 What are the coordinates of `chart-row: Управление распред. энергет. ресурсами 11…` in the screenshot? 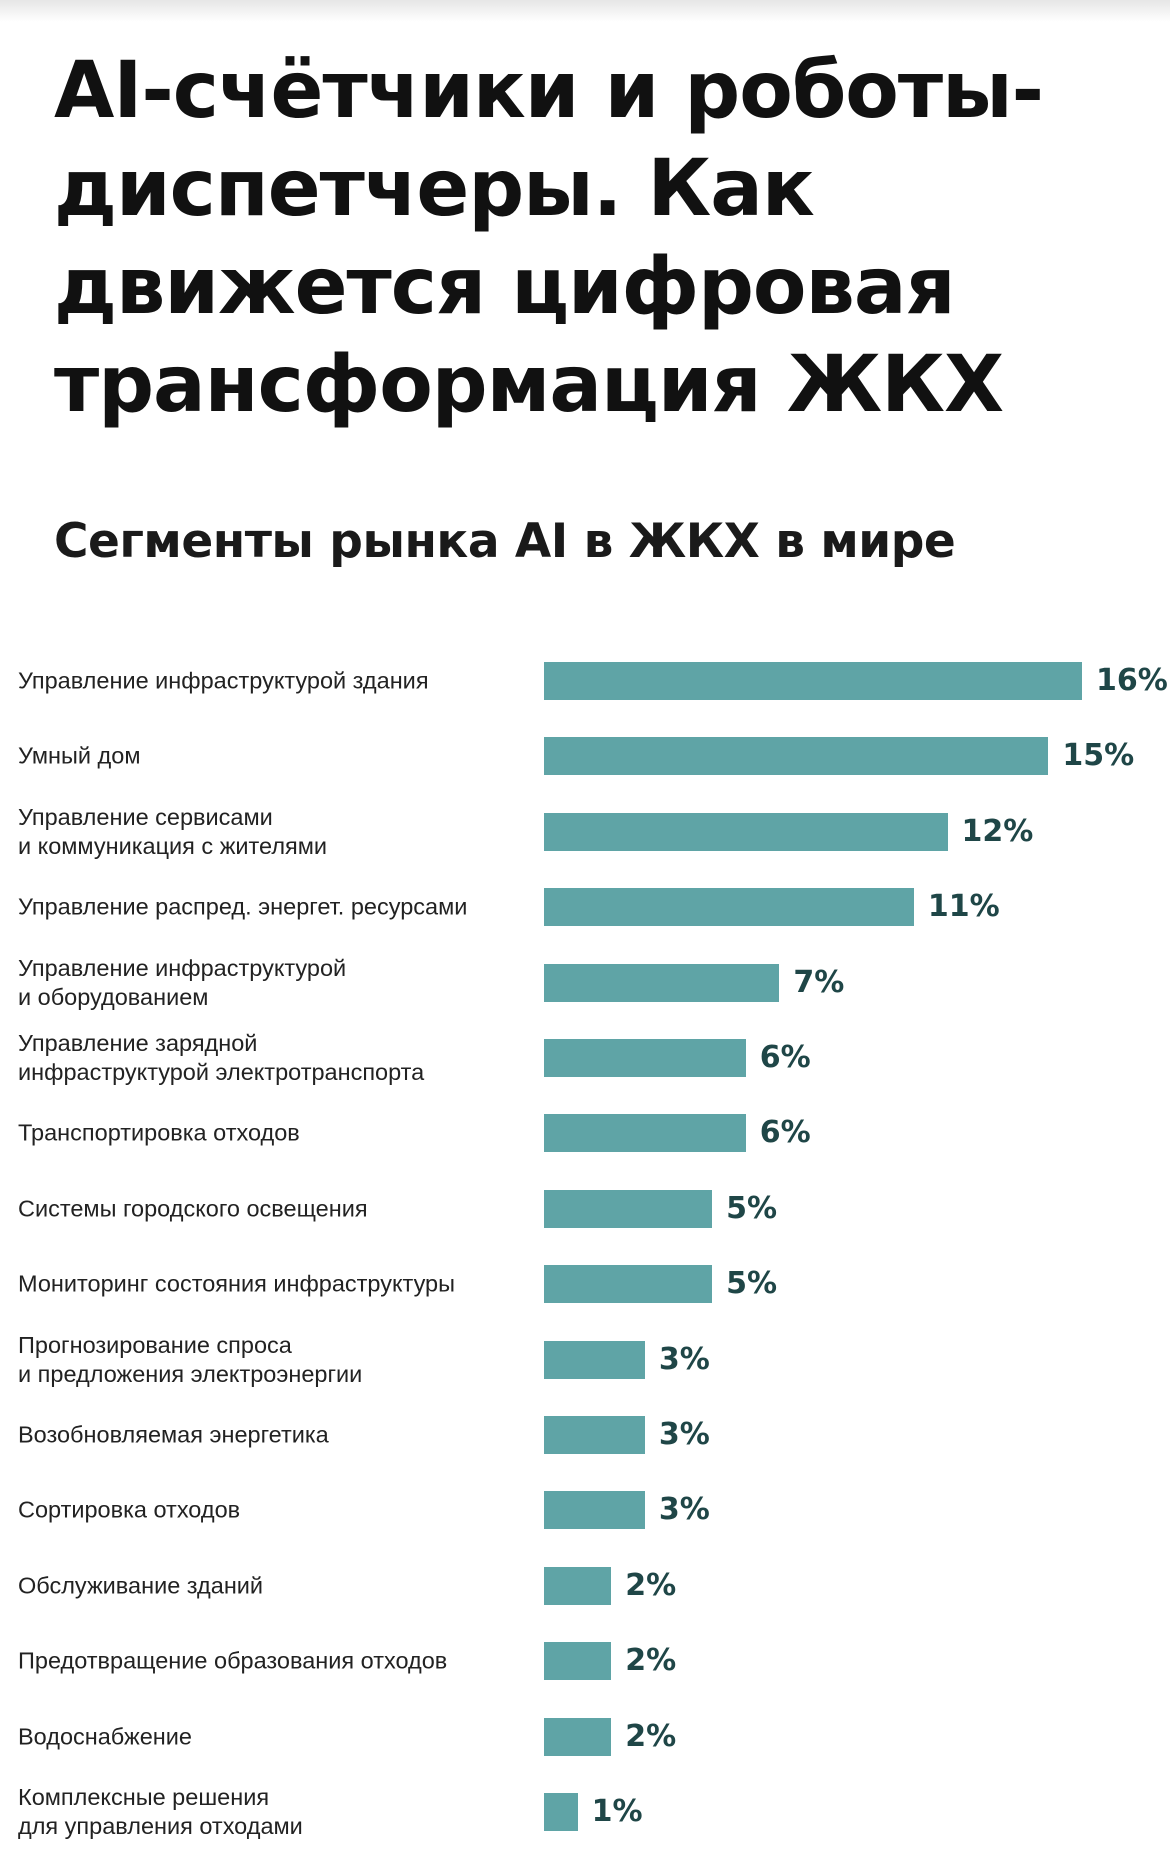 It's located at (585, 907).